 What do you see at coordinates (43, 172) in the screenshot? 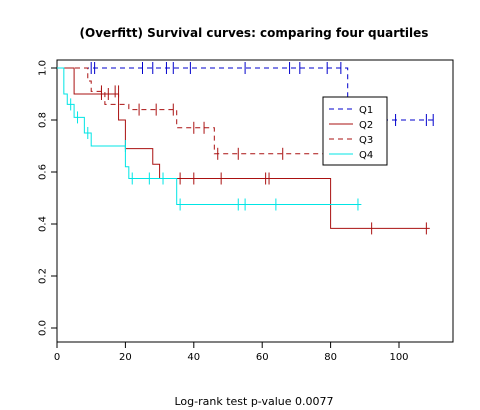
I see `y-tick-label: 0.6` at bounding box center [43, 172].